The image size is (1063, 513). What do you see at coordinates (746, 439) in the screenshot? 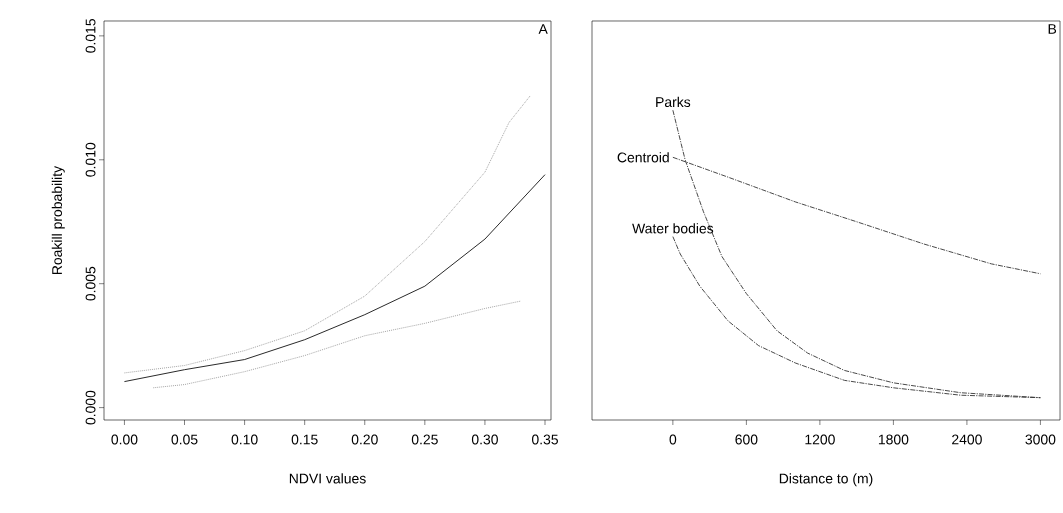
I see `x-tick-label: 600` at bounding box center [746, 439].